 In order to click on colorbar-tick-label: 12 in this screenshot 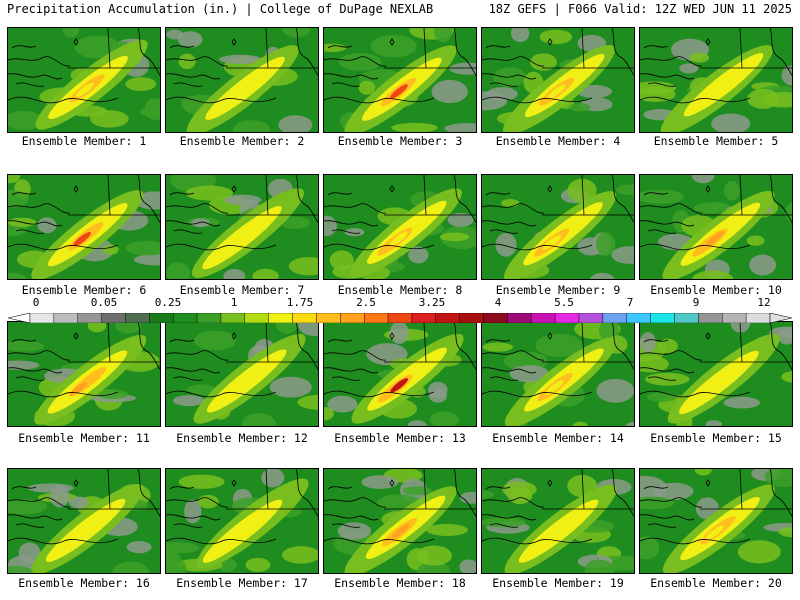, I will do `click(764, 302)`.